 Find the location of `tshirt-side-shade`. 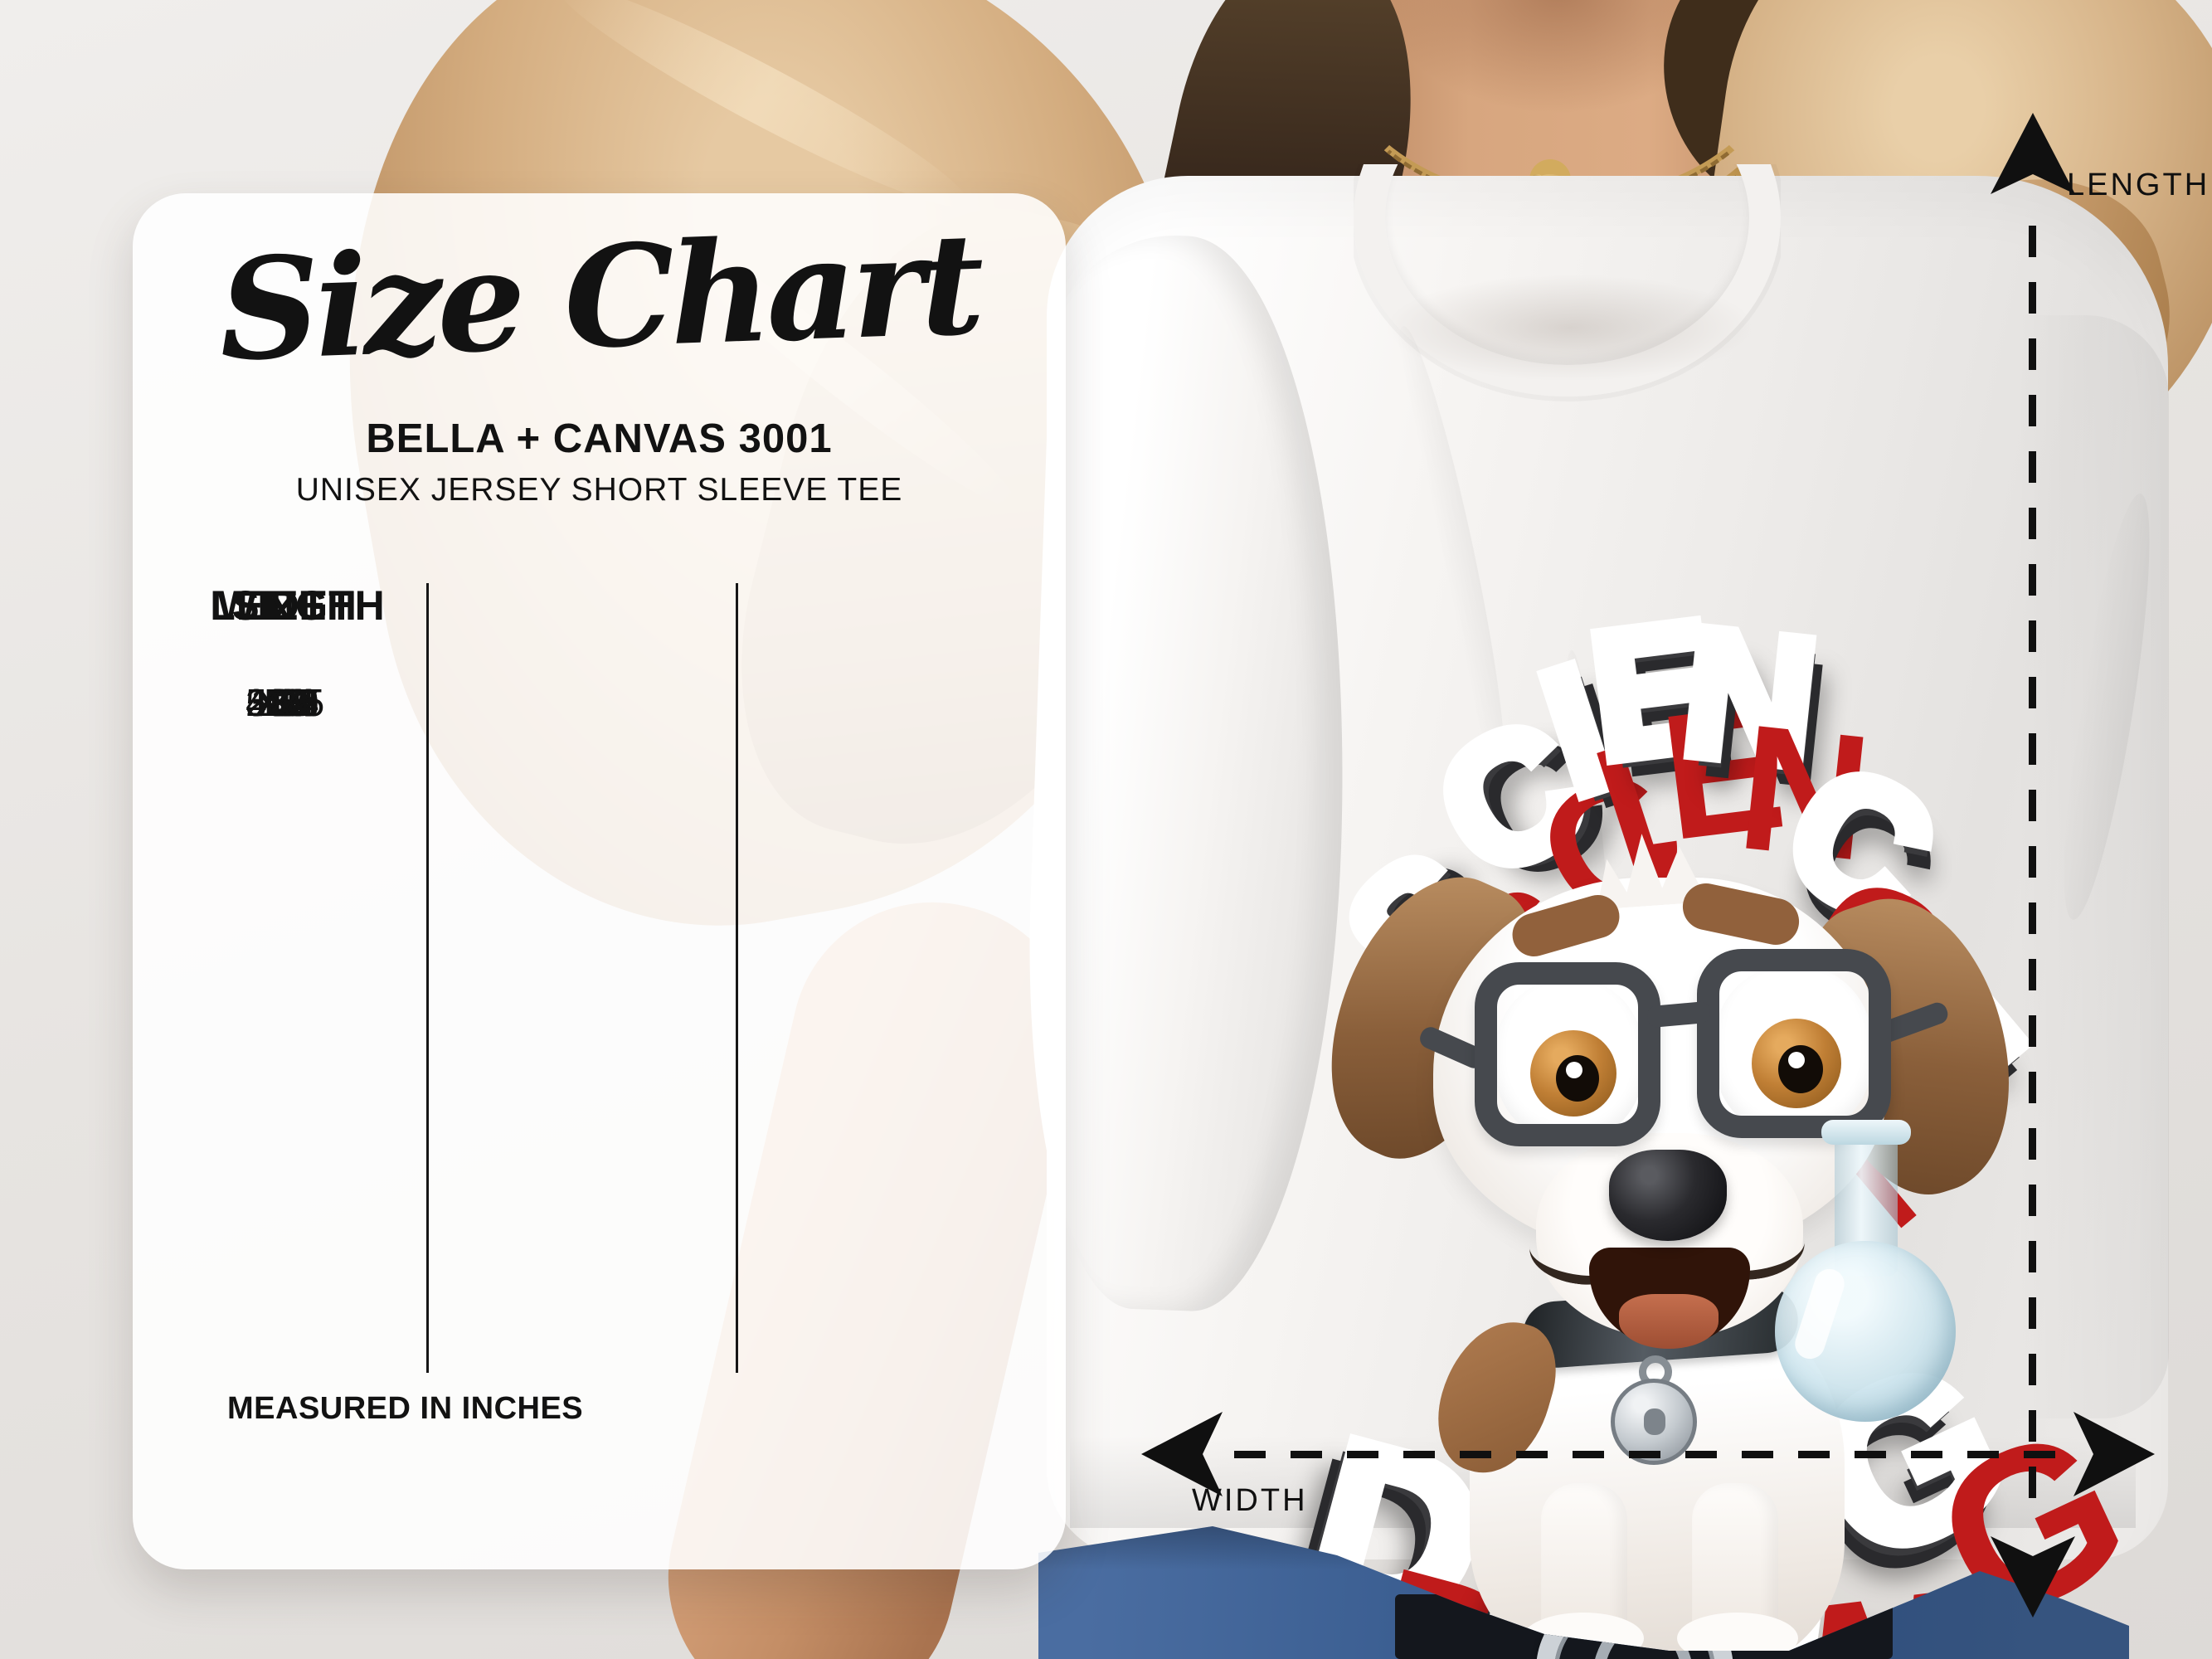

tshirt-side-shade is located at coordinates (2092, 866).